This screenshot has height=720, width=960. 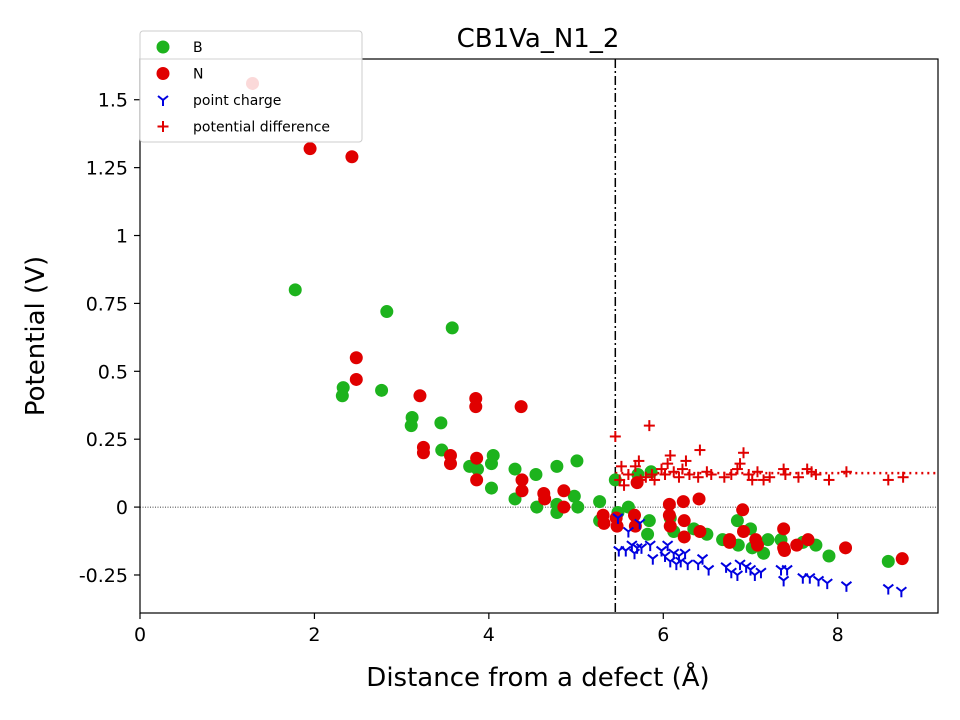 I want to click on y-tick-label: 0, so click(x=122, y=508).